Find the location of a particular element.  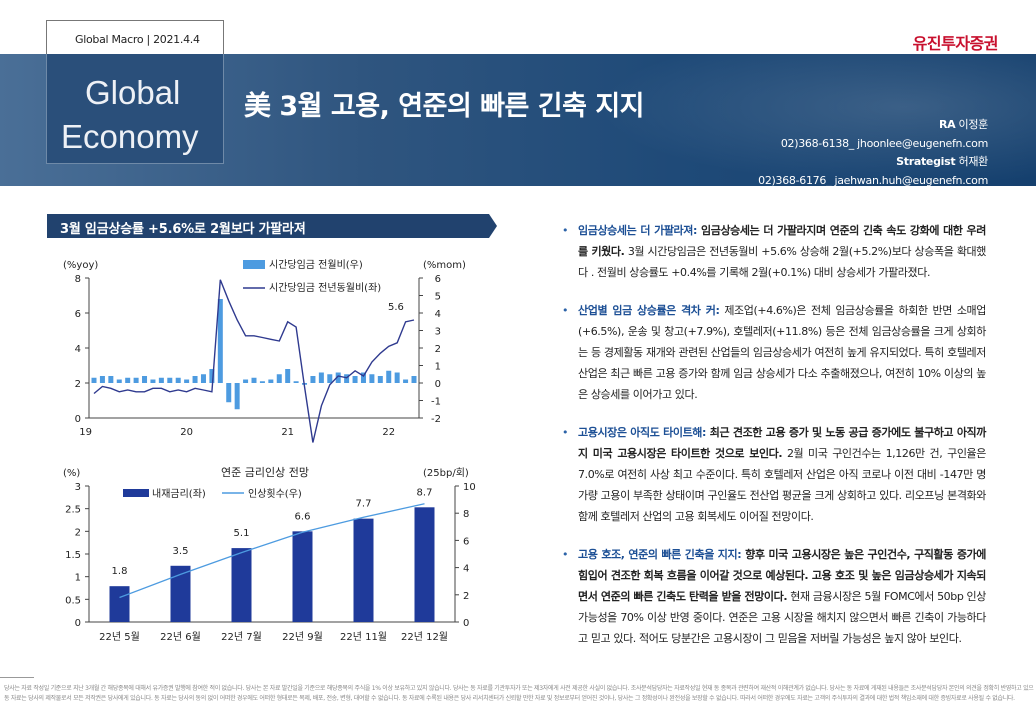

chart2-left-tick-label: 2.5 is located at coordinates (73, 510).